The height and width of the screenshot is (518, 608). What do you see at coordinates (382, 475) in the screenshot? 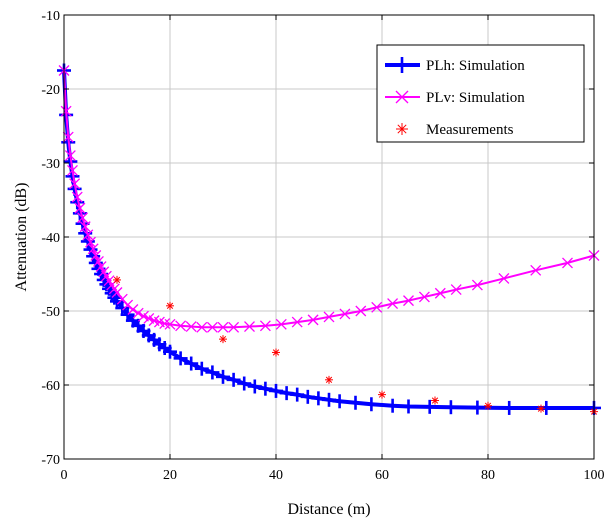
I see `x-tick-label: 60` at bounding box center [382, 475].